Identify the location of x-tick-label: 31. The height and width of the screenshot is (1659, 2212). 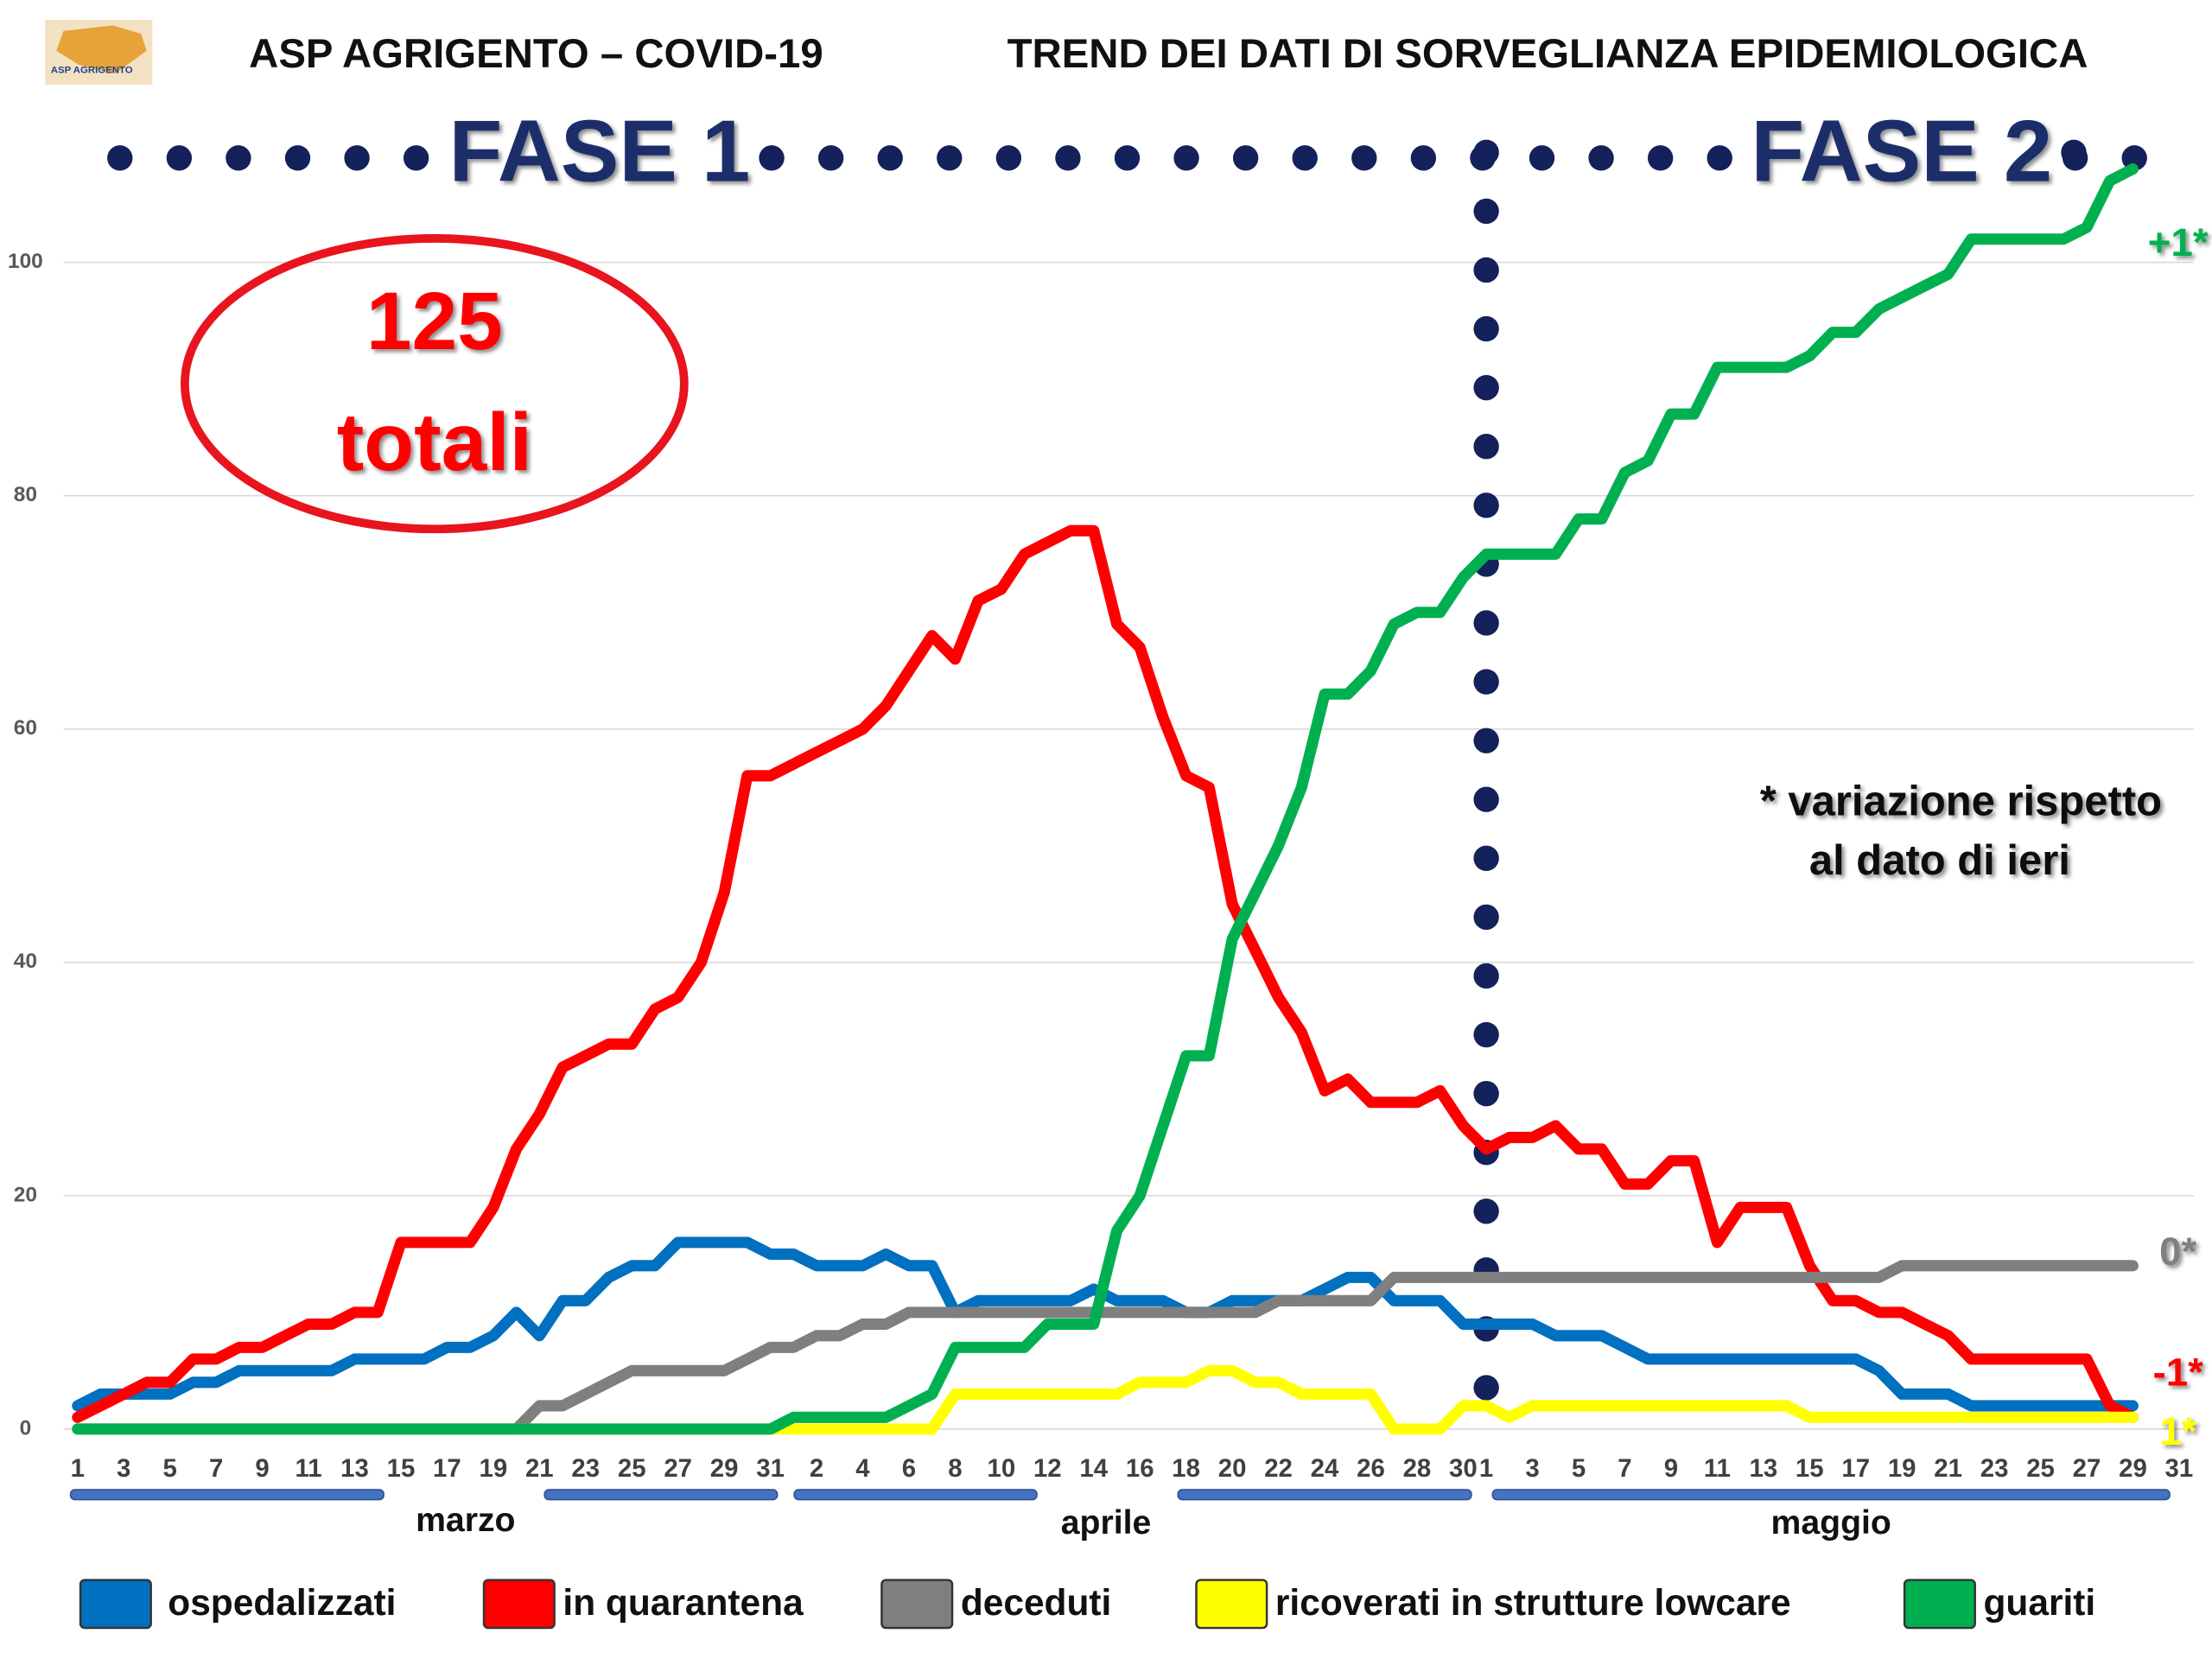
(770, 1468).